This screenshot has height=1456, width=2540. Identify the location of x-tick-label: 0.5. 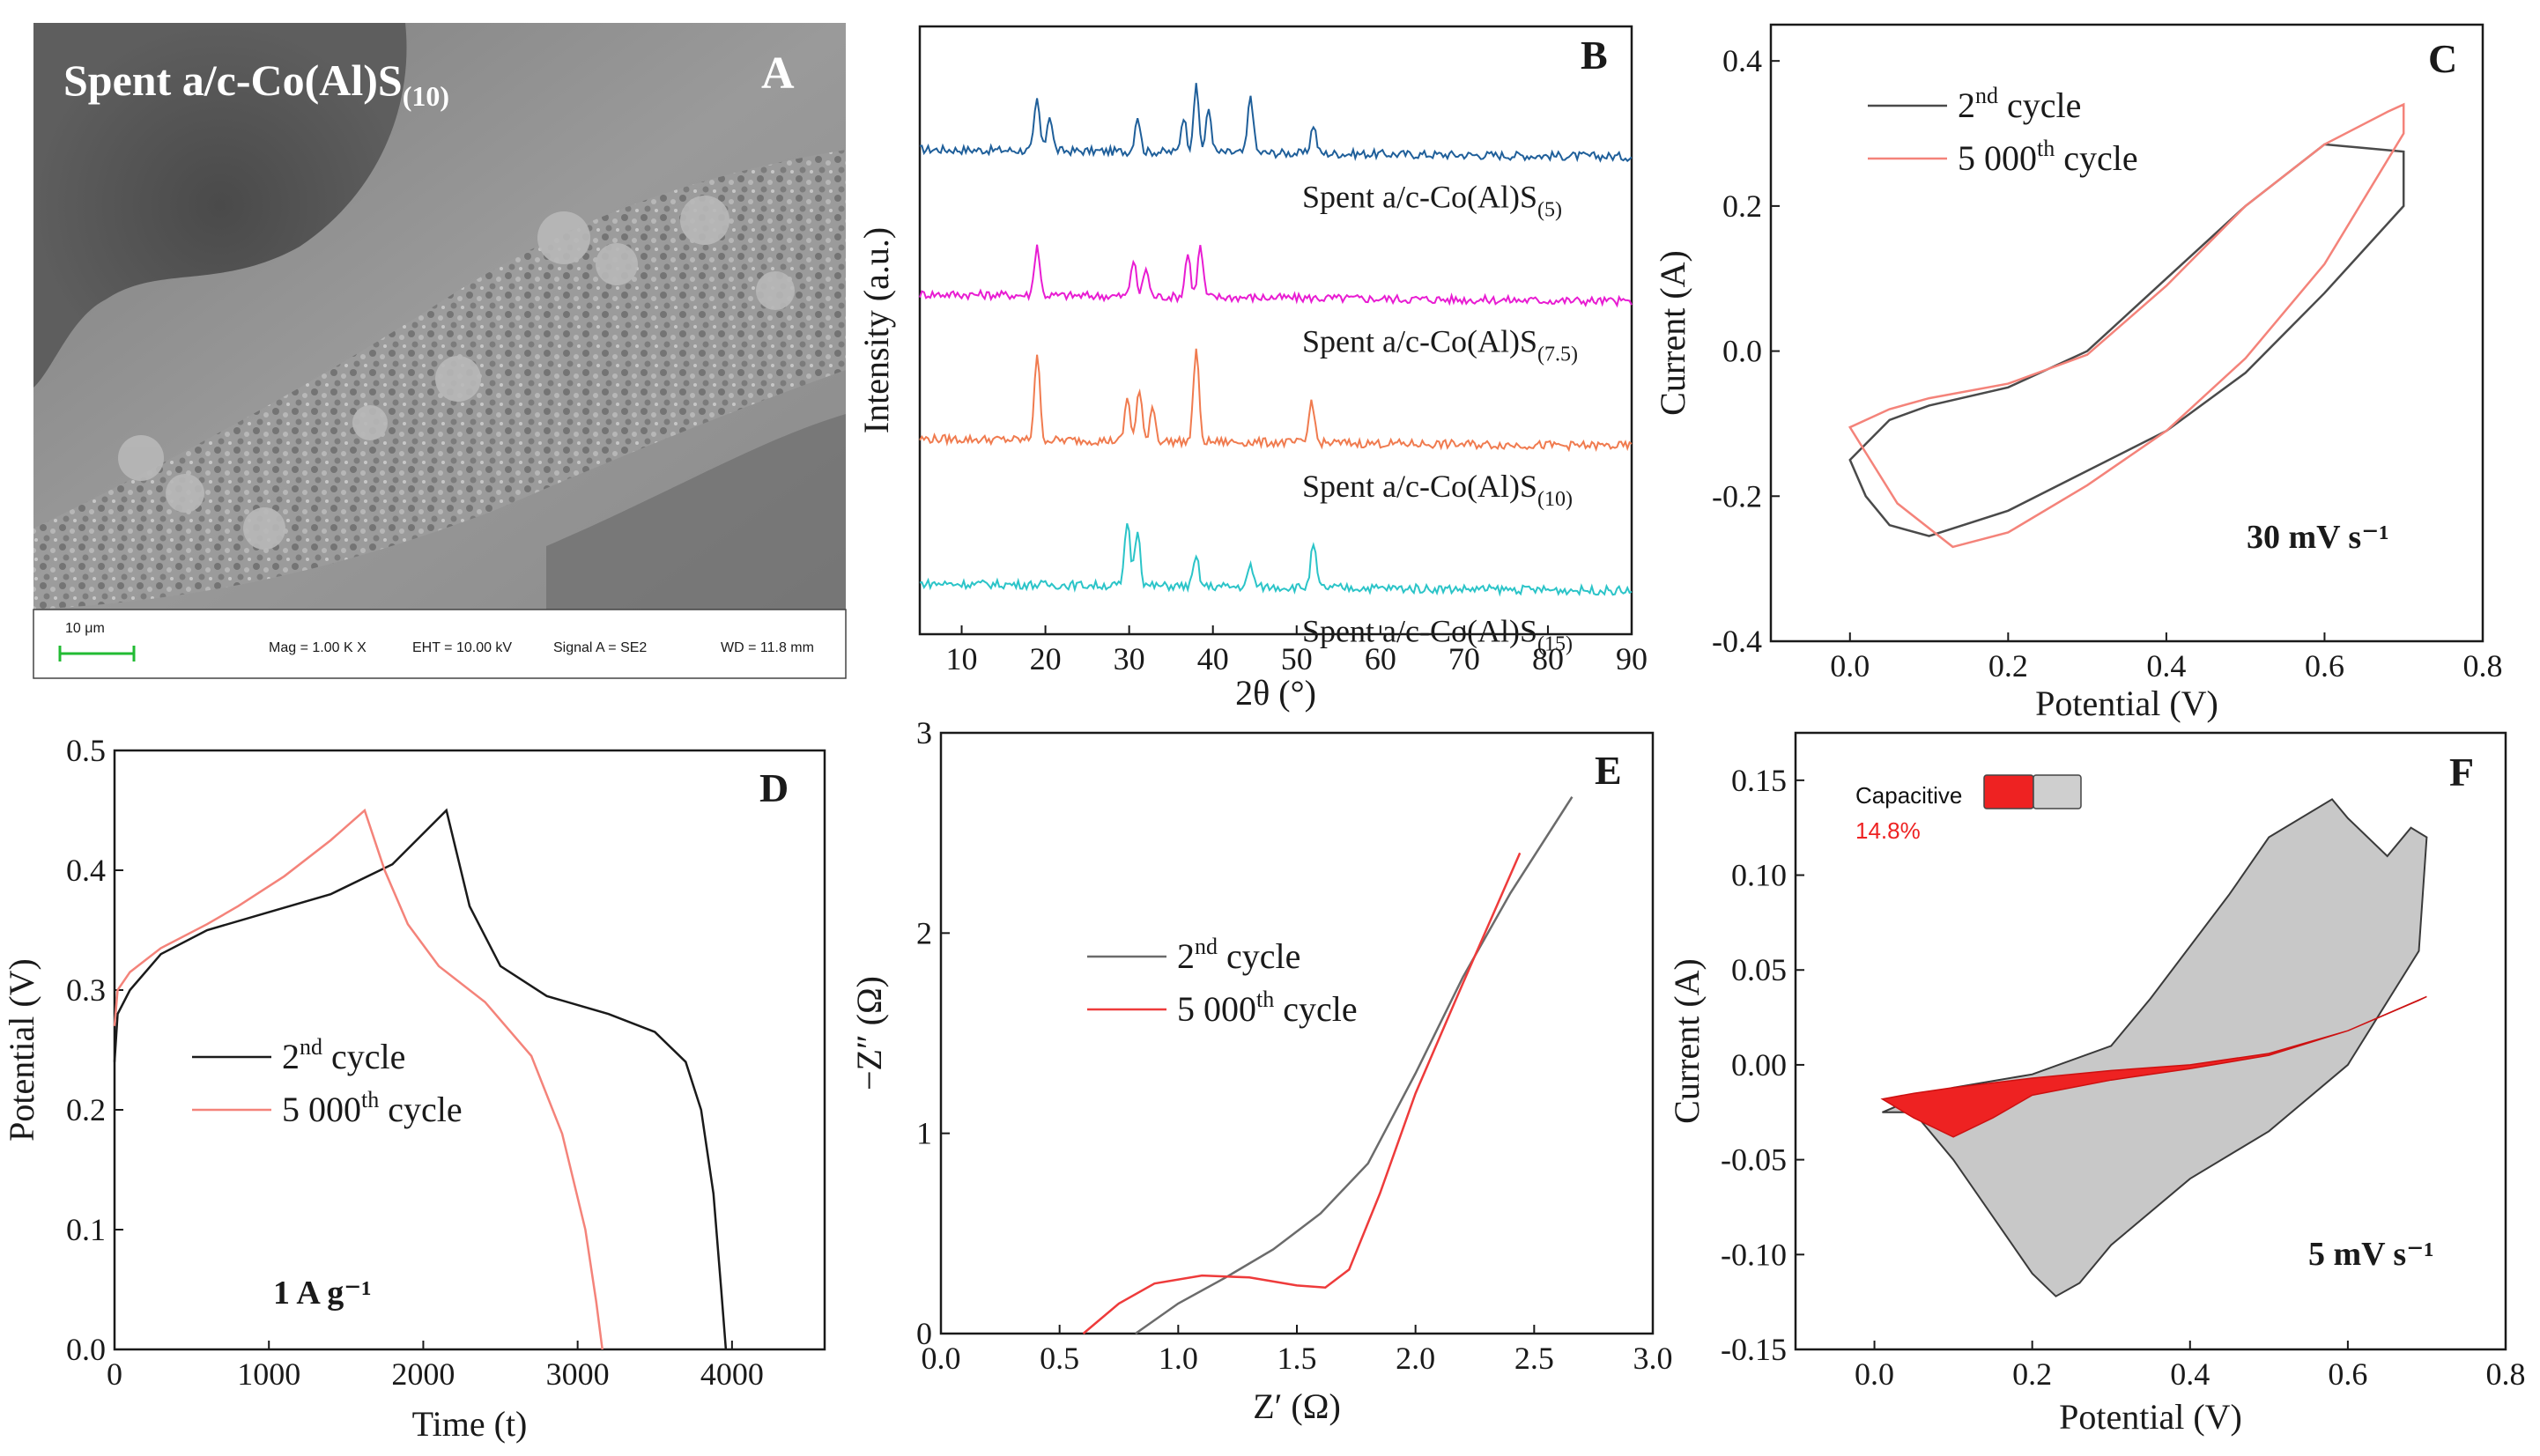
(1059, 1358).